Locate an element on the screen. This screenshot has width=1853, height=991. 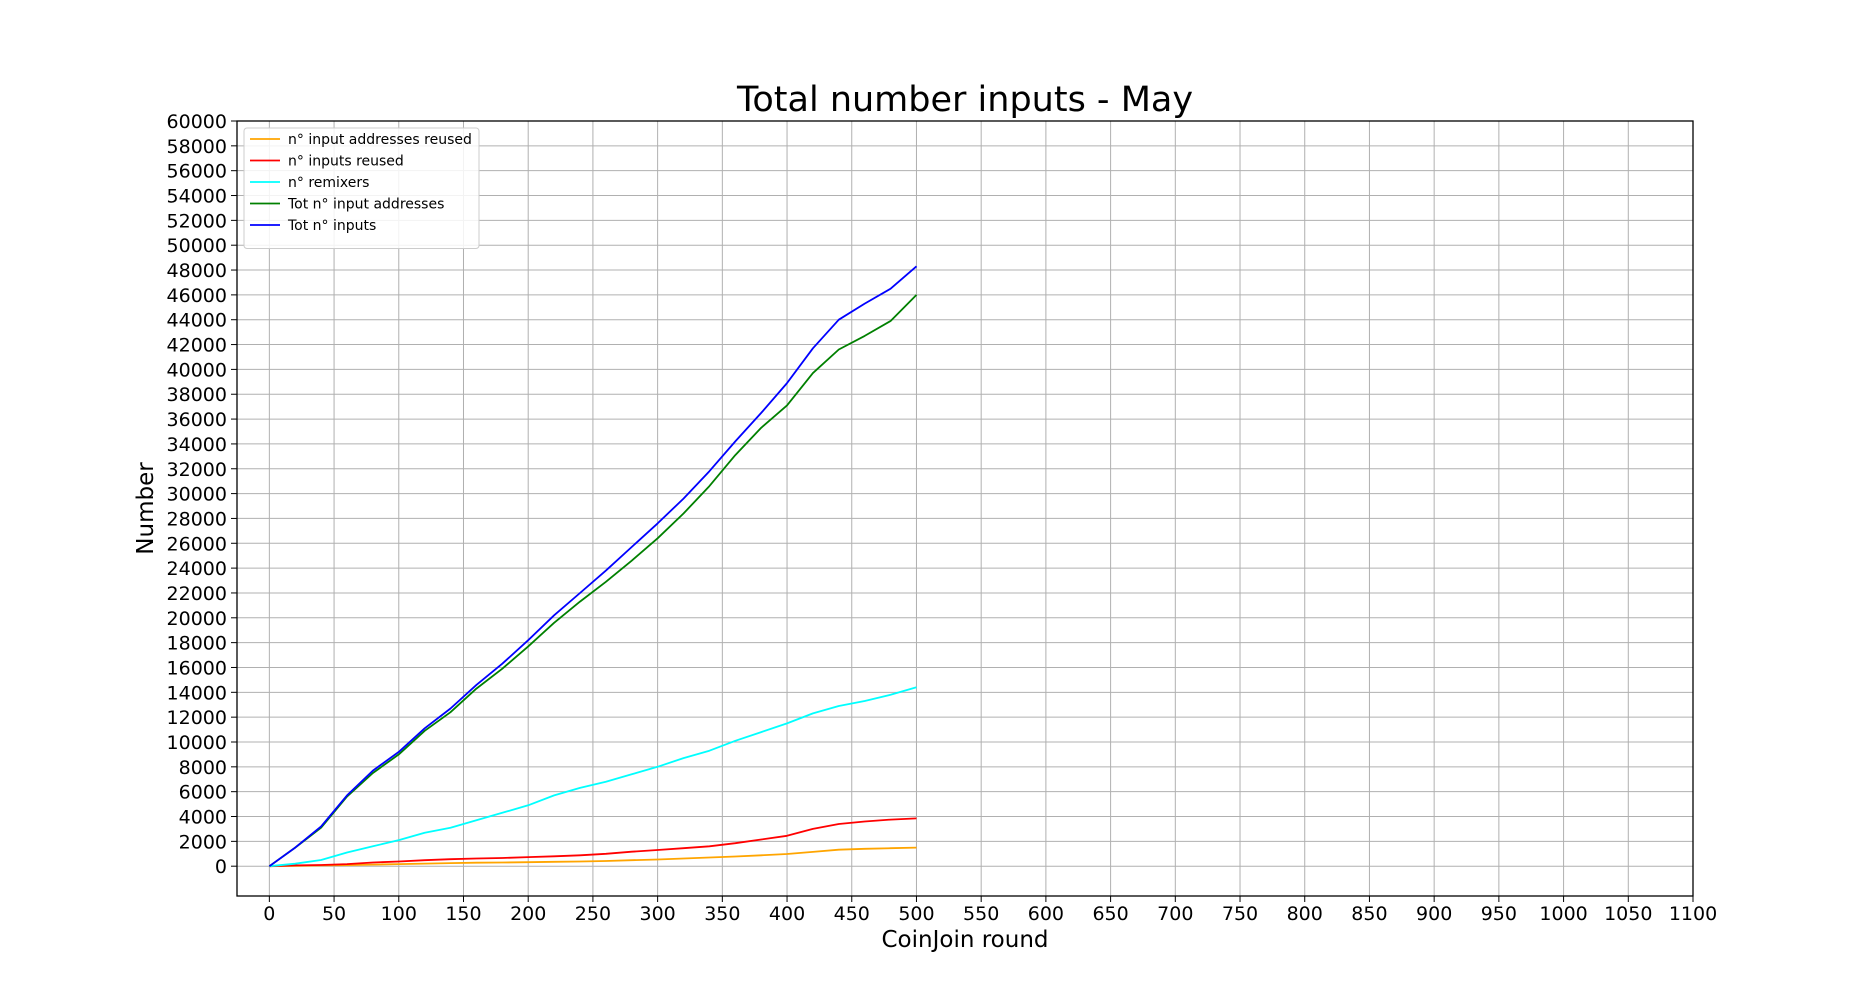
x-axis-label: CoinJoin round is located at coordinates (964, 940).